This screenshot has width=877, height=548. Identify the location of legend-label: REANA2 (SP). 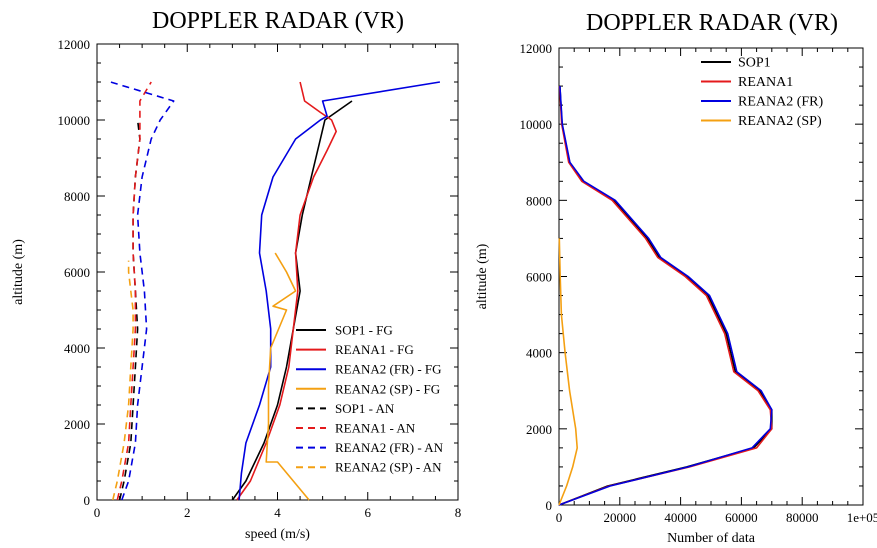
(780, 121).